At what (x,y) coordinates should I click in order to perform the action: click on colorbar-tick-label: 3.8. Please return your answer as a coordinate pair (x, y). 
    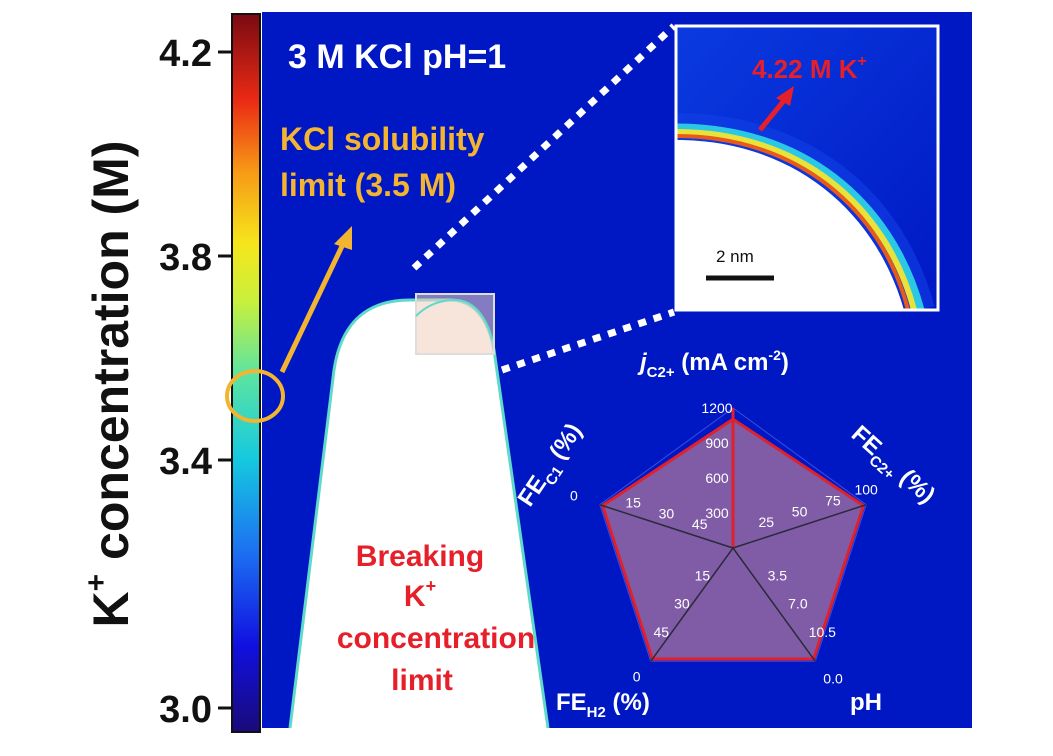
    Looking at the image, I should click on (185, 258).